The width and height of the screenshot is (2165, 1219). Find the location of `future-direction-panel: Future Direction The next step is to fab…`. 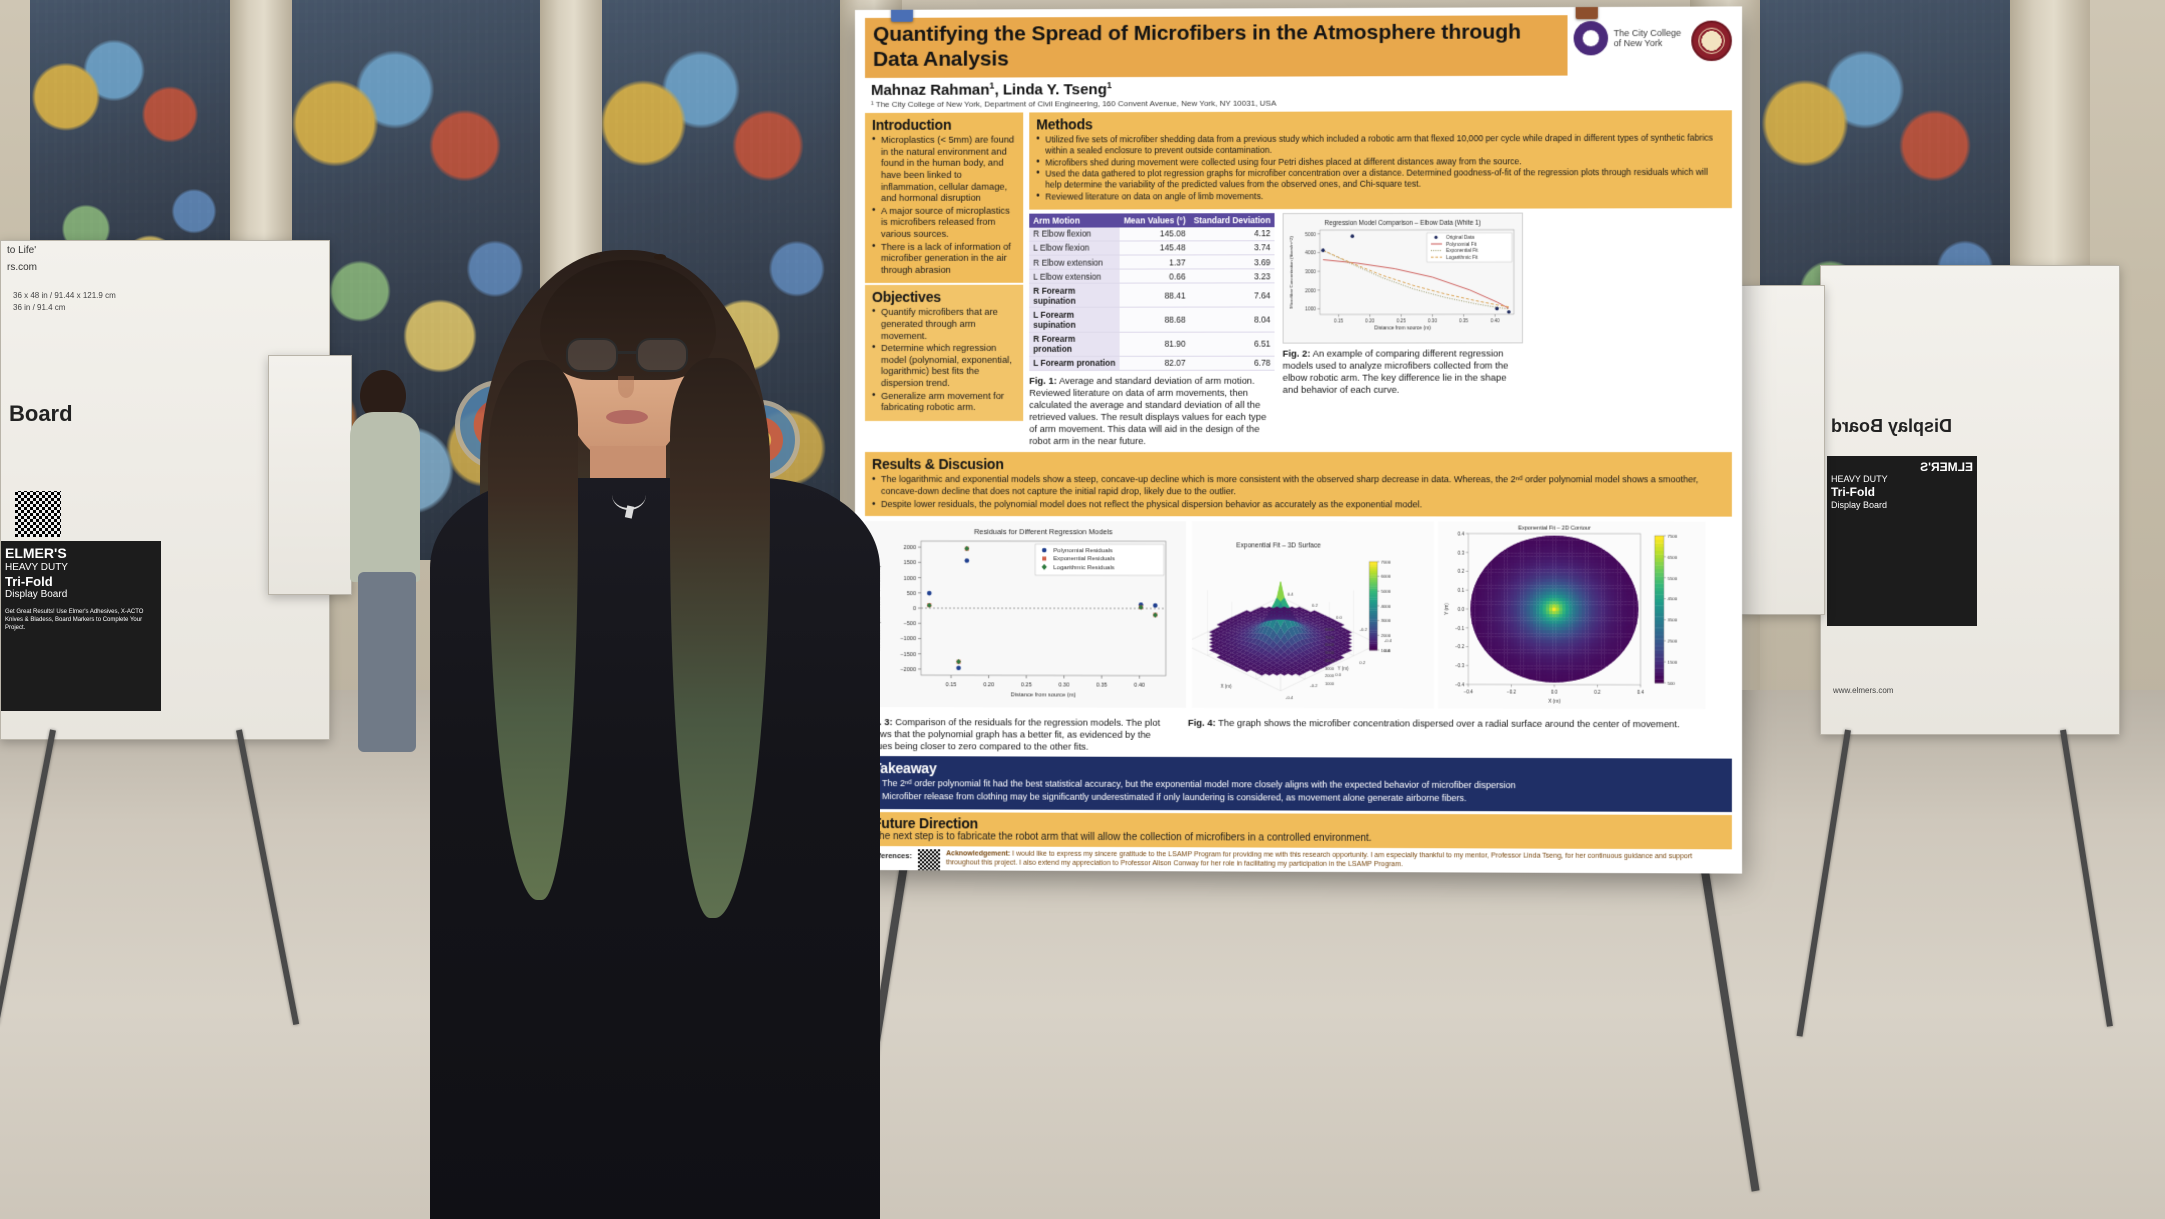

future-direction-panel: Future Direction The next step is to fab… is located at coordinates (1298, 830).